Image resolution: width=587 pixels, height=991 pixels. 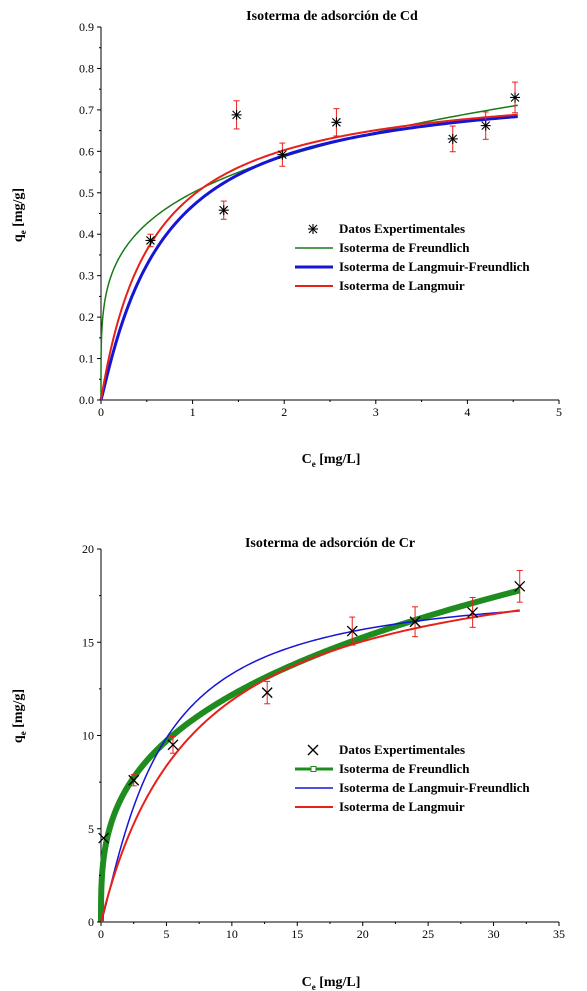 I want to click on y-tick-label: 0.6, so click(x=86, y=151).